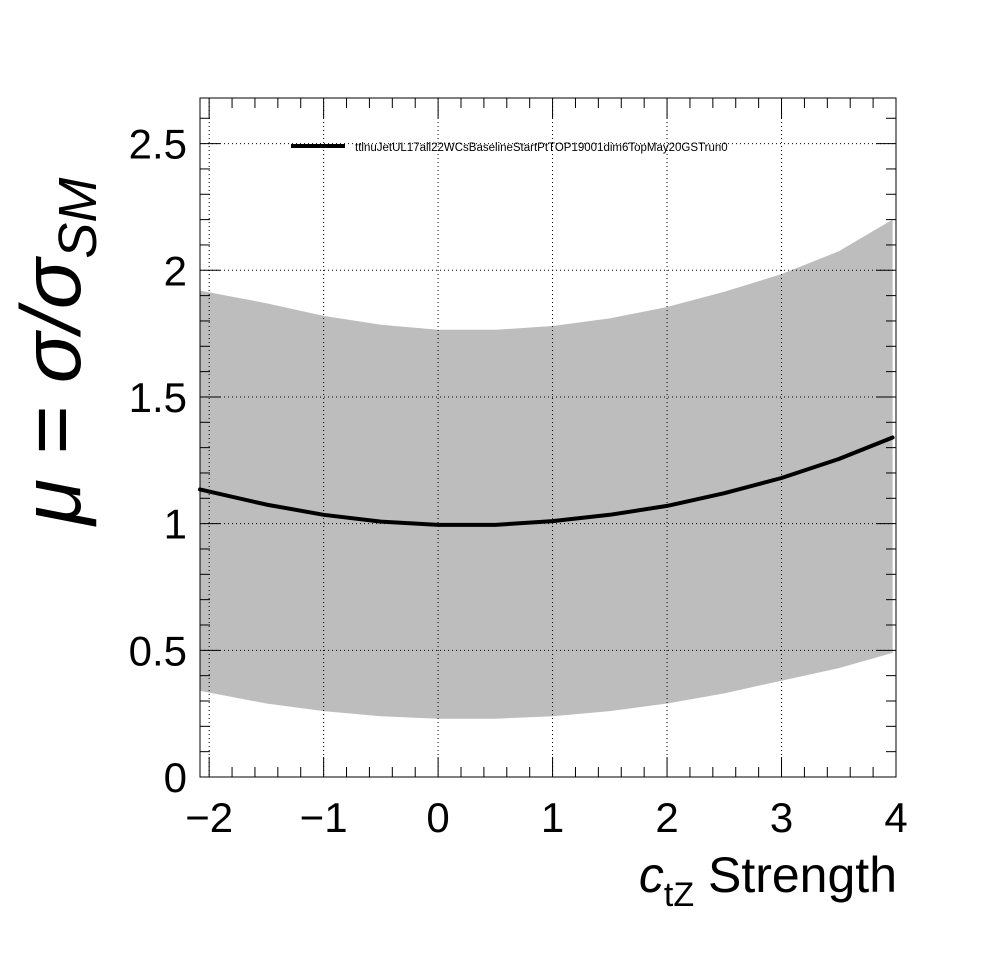 Image resolution: width=996 pixels, height=977 pixels. What do you see at coordinates (209, 817) in the screenshot?
I see `x-tick-label: −2` at bounding box center [209, 817].